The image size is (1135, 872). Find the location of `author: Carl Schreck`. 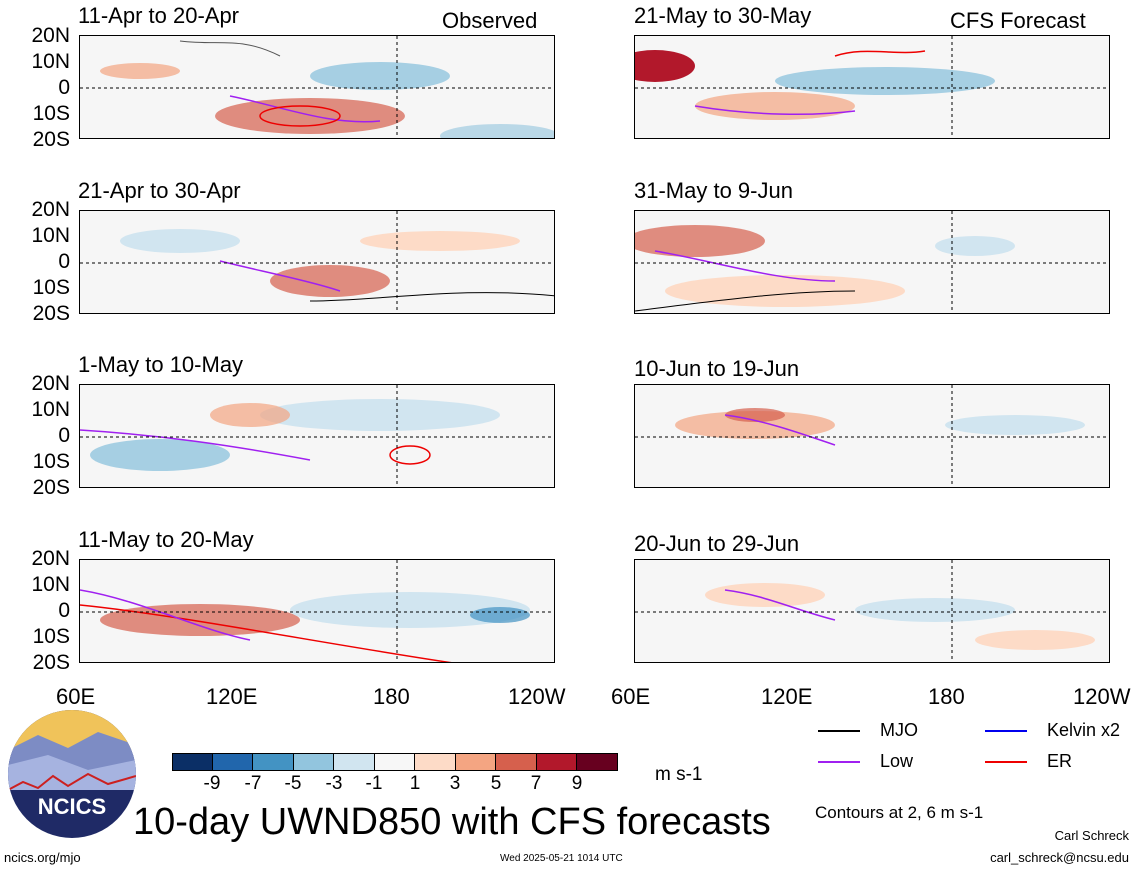

author: Carl Schreck is located at coordinates (1091, 835).